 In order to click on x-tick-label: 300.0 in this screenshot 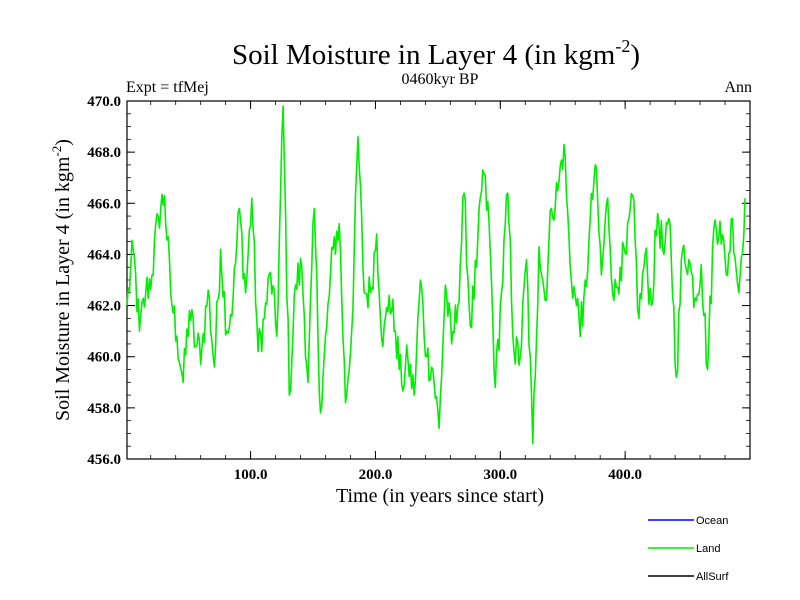, I will do `click(500, 475)`.